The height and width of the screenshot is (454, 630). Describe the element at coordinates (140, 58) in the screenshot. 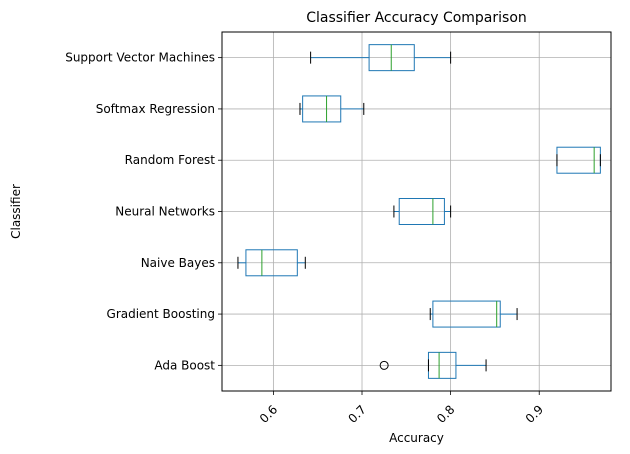

I see `y-tick-label: Support Vector Machines` at that location.